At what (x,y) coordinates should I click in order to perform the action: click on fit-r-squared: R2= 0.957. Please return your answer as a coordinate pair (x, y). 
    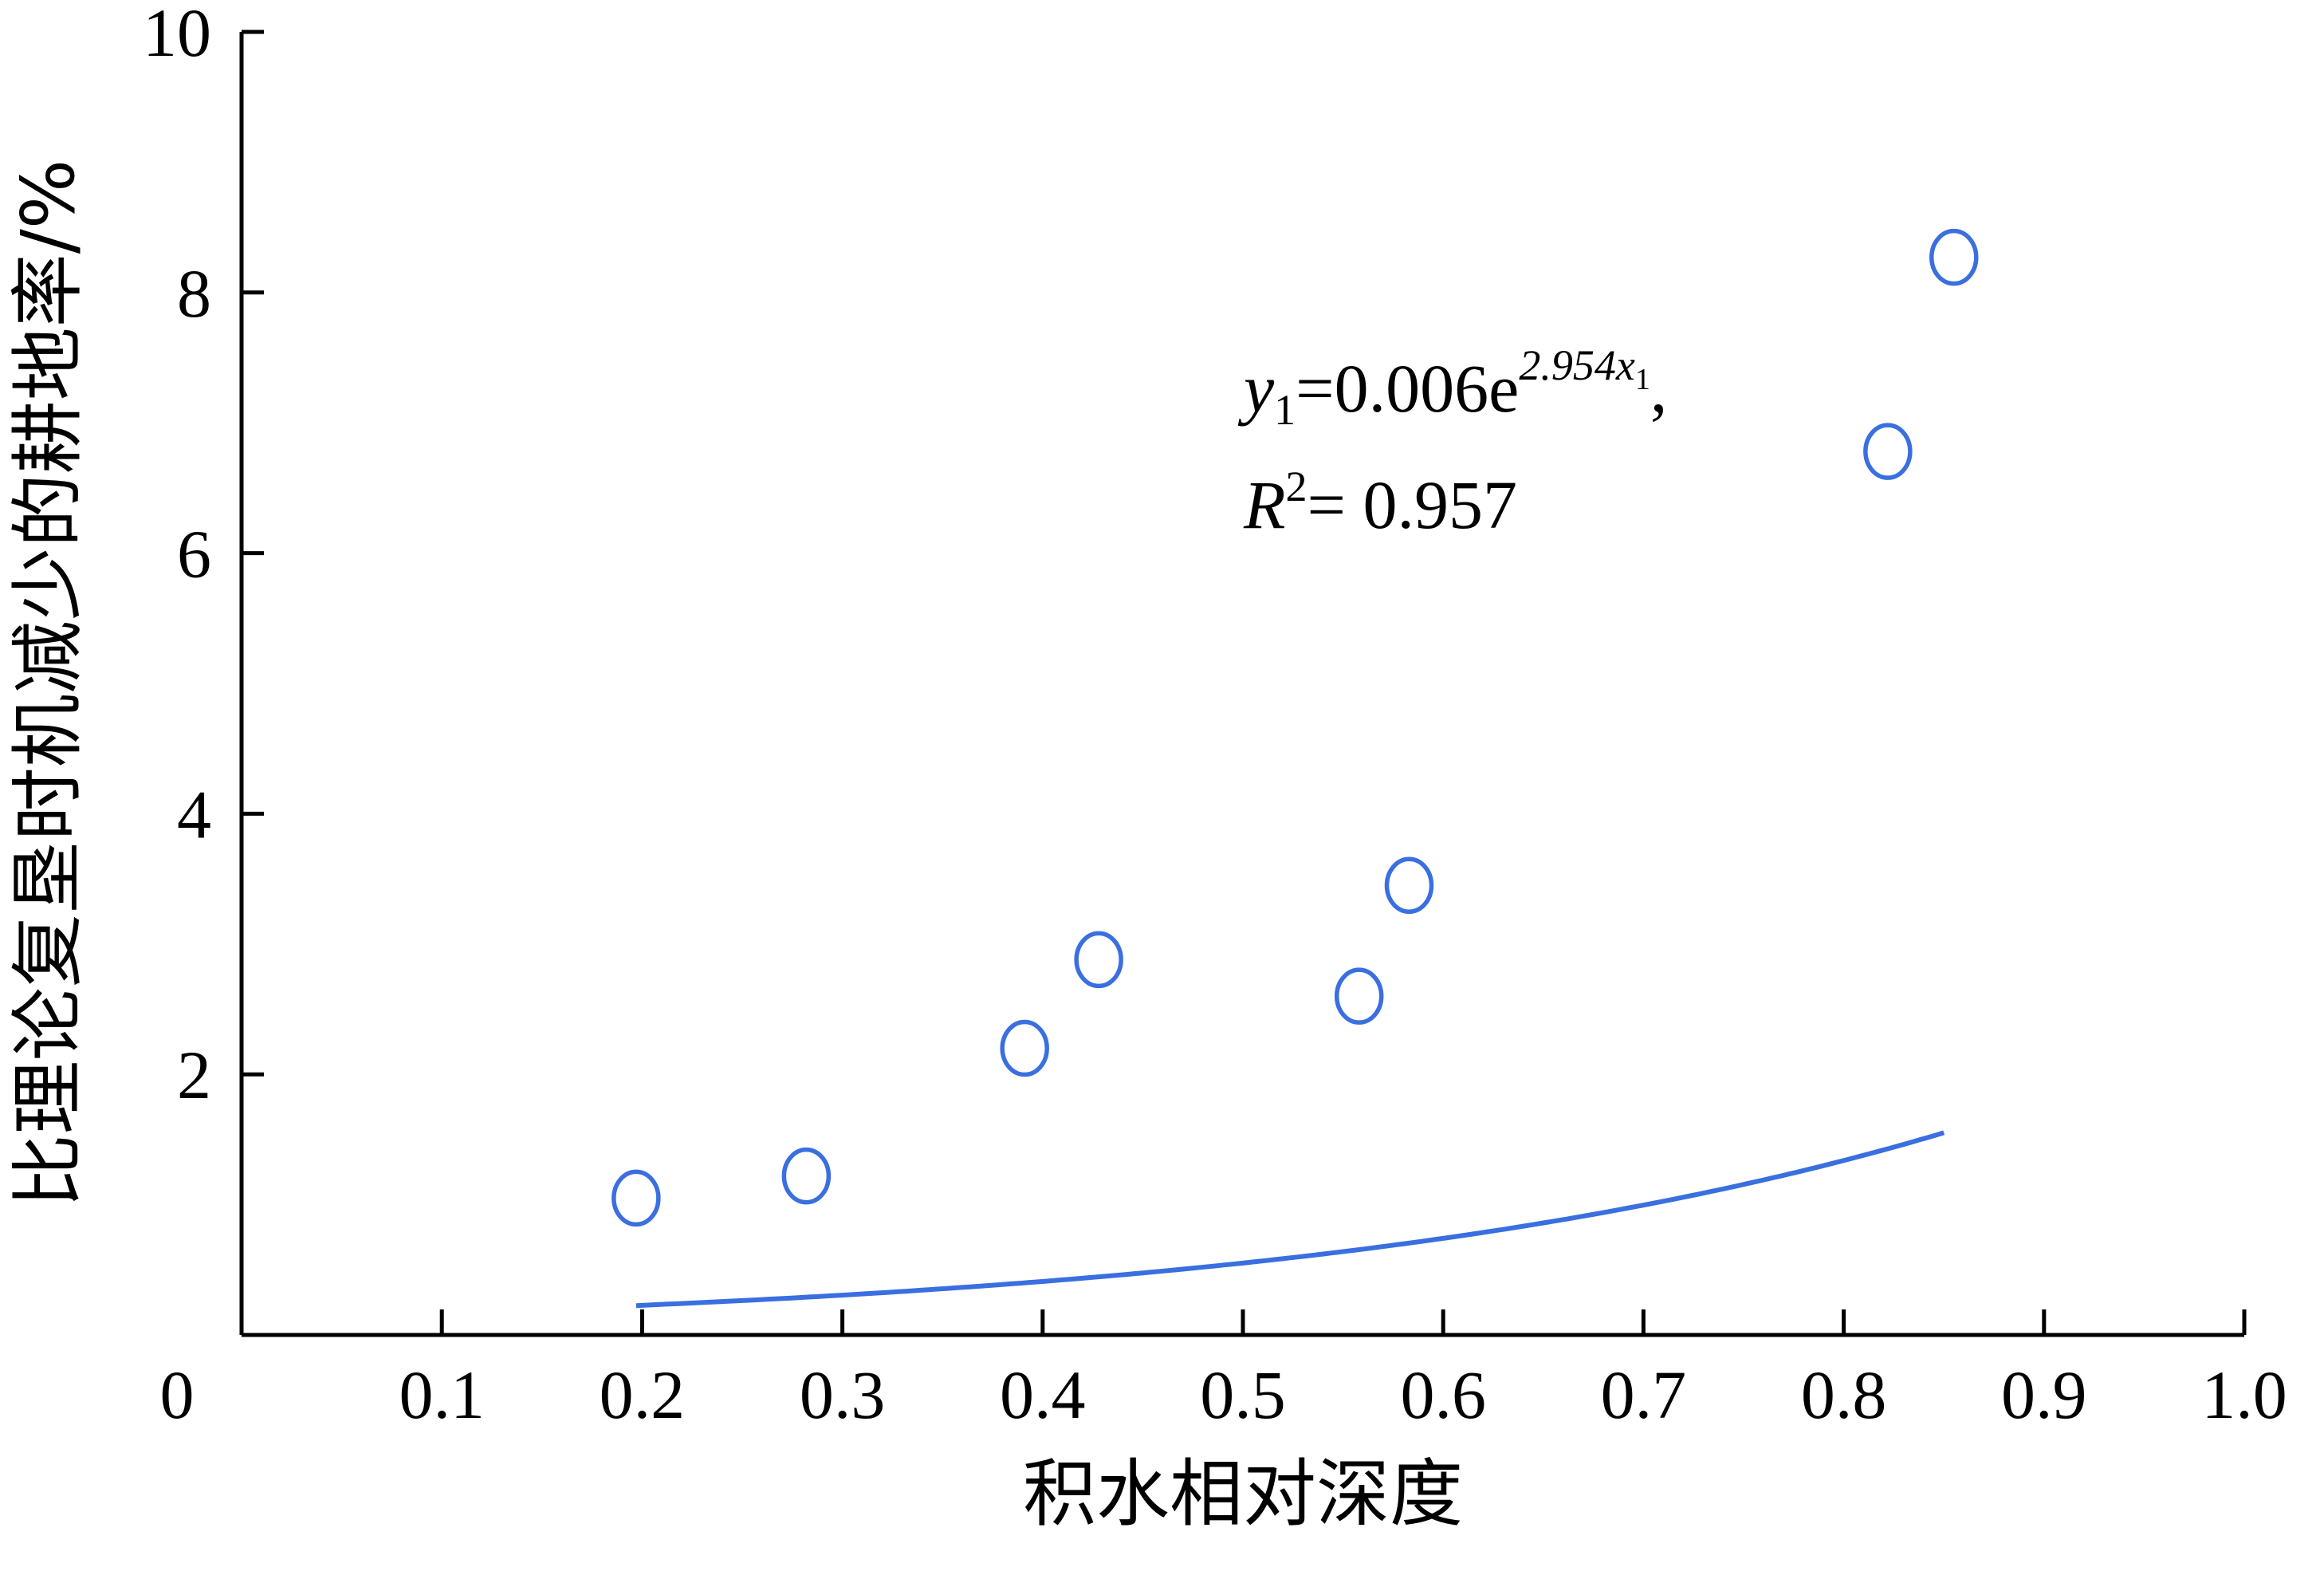
    Looking at the image, I should click on (1380, 503).